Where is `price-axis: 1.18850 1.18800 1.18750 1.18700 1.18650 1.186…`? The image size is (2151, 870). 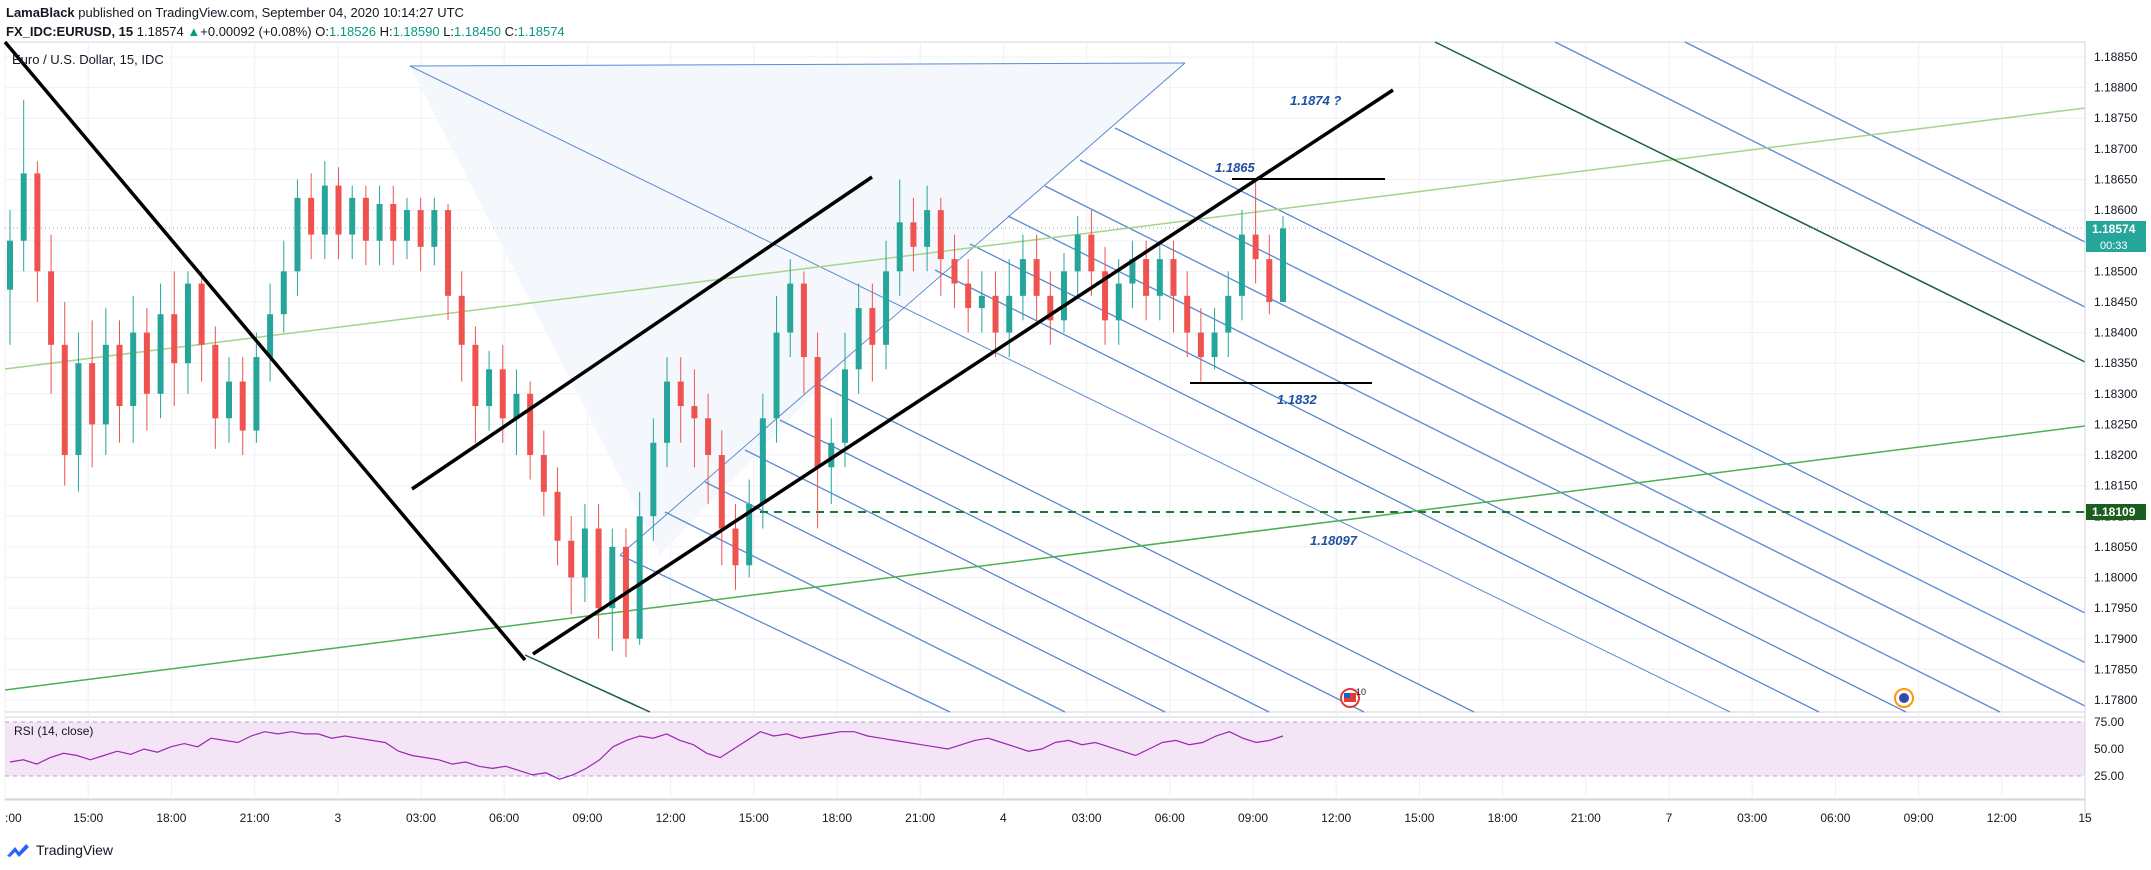
price-axis: 1.18850 1.18800 1.18750 1.18700 1.18650 1.186… is located at coordinates (2116, 378).